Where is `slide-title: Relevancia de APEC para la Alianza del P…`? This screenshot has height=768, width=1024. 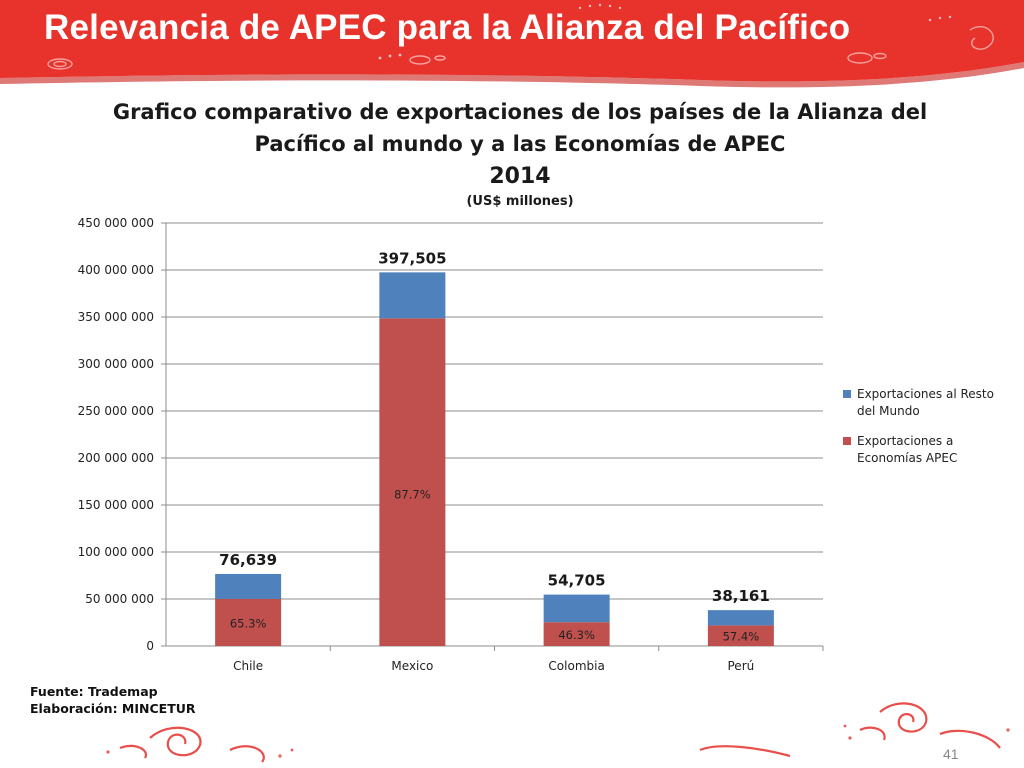
slide-title: Relevancia de APEC para la Alianza del P… is located at coordinates (447, 27).